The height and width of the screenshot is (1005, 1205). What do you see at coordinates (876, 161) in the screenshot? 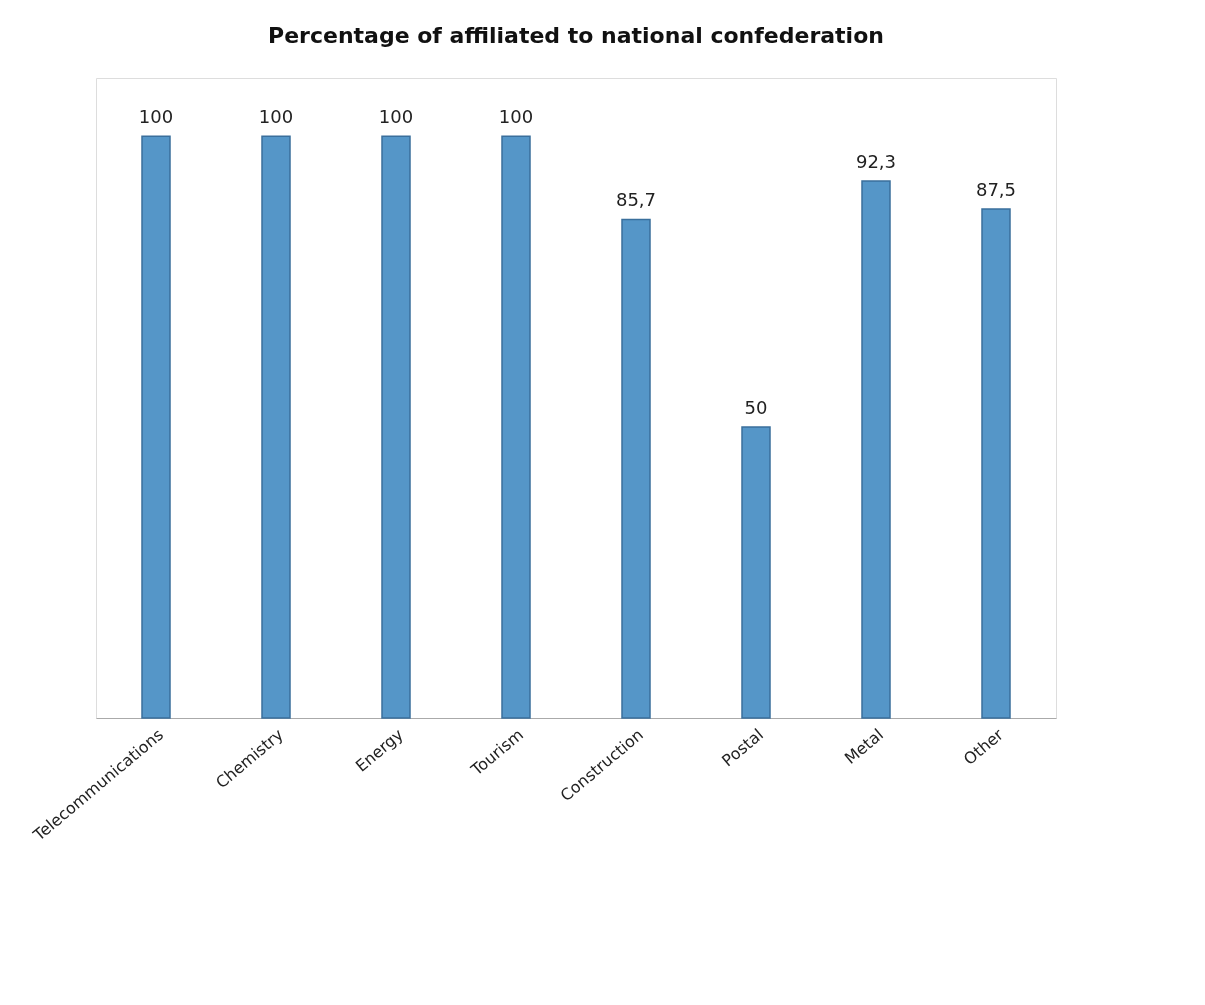
I see `data-label: 92,3` at bounding box center [876, 161].